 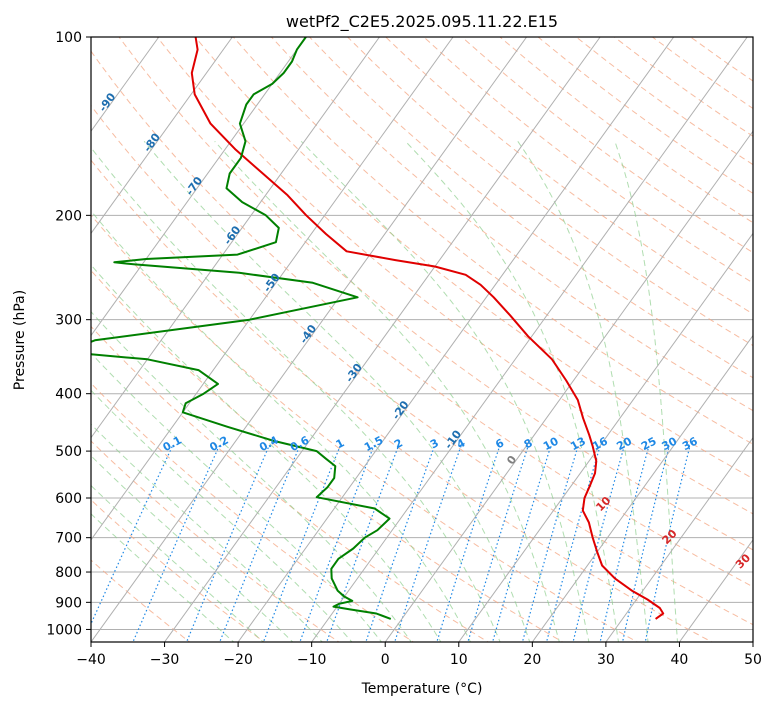 I want to click on x-tick-label: −40, so click(x=91, y=660).